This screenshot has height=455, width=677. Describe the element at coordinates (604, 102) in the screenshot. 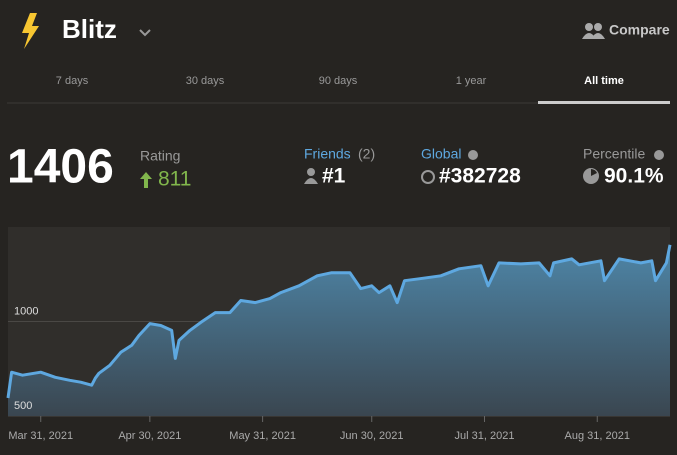

I see `active-tab-underline` at that location.